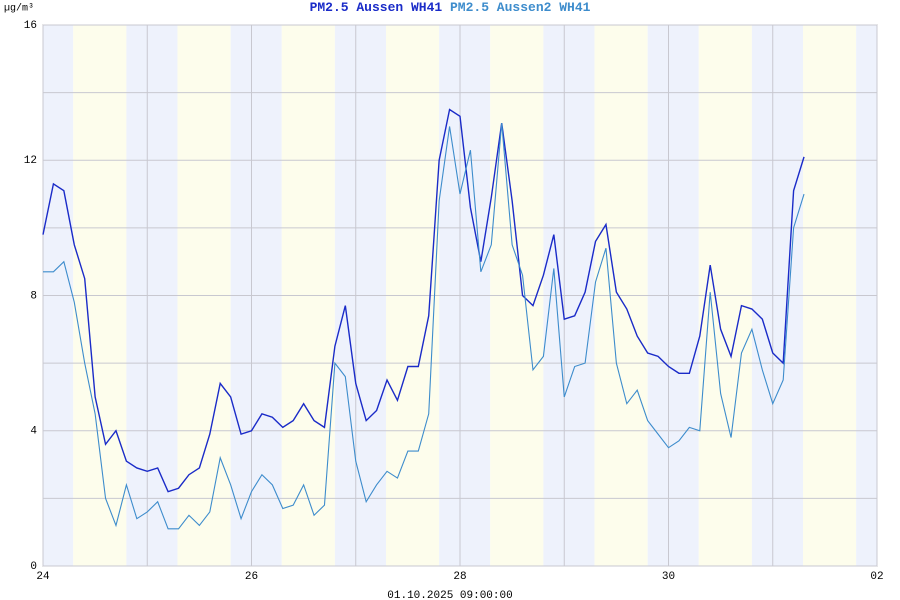 The height and width of the screenshot is (600, 900). Describe the element at coordinates (459, 577) in the screenshot. I see `x-tick-label: 28` at that location.